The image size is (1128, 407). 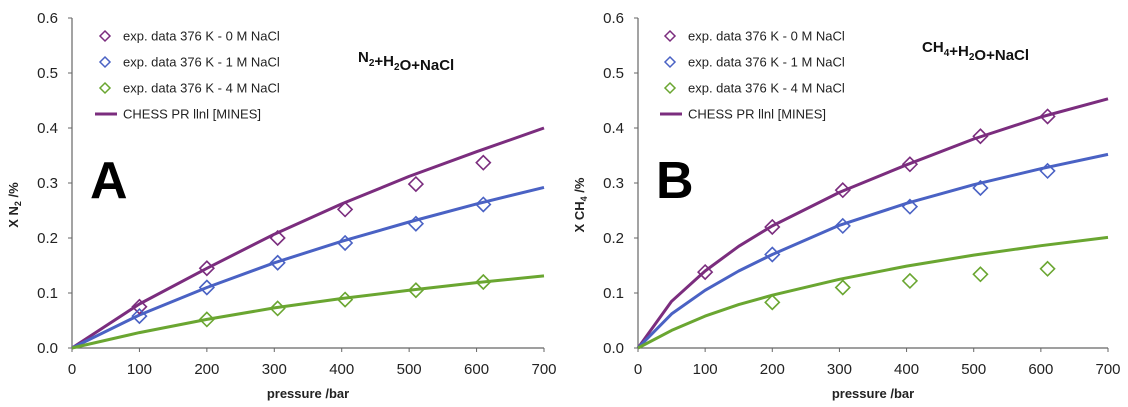 What do you see at coordinates (975, 51) in the screenshot?
I see `system-label: CH4+H2O+NaCl` at bounding box center [975, 51].